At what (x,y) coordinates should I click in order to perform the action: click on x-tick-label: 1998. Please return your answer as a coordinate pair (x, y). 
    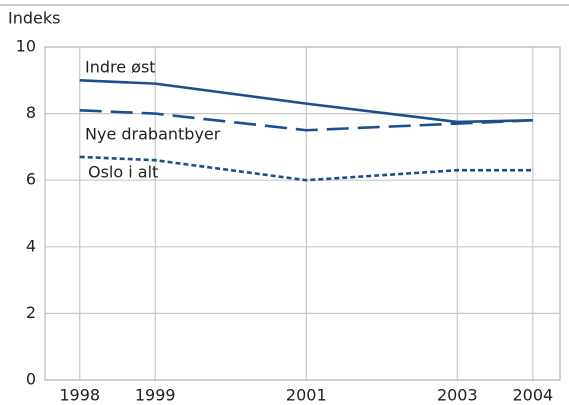
    Looking at the image, I should click on (79, 395).